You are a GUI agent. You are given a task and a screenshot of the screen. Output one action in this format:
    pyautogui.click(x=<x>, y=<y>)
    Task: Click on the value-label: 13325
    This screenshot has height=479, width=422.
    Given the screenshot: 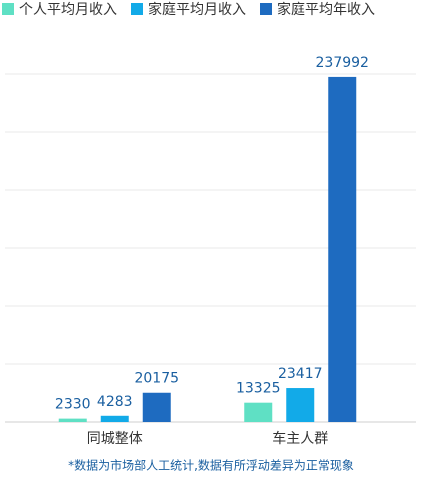 What is the action you would take?
    pyautogui.click(x=258, y=389)
    